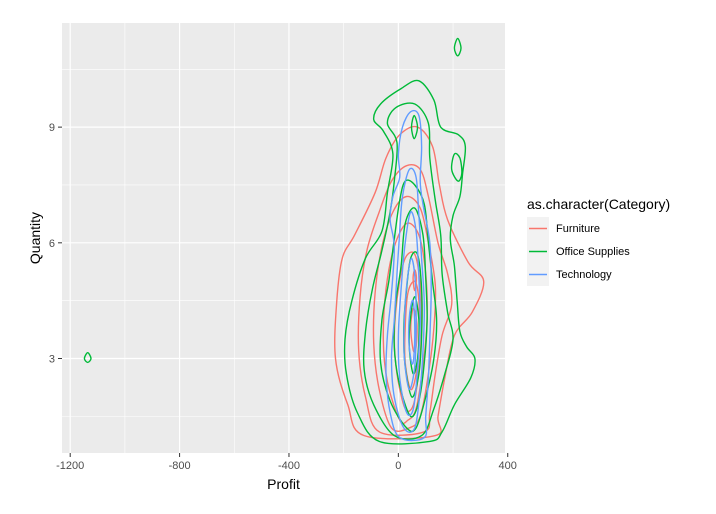 Image resolution: width=716 pixels, height=514 pixels. What do you see at coordinates (578, 229) in the screenshot?
I see `legend-label-furniture: Furniture` at bounding box center [578, 229].